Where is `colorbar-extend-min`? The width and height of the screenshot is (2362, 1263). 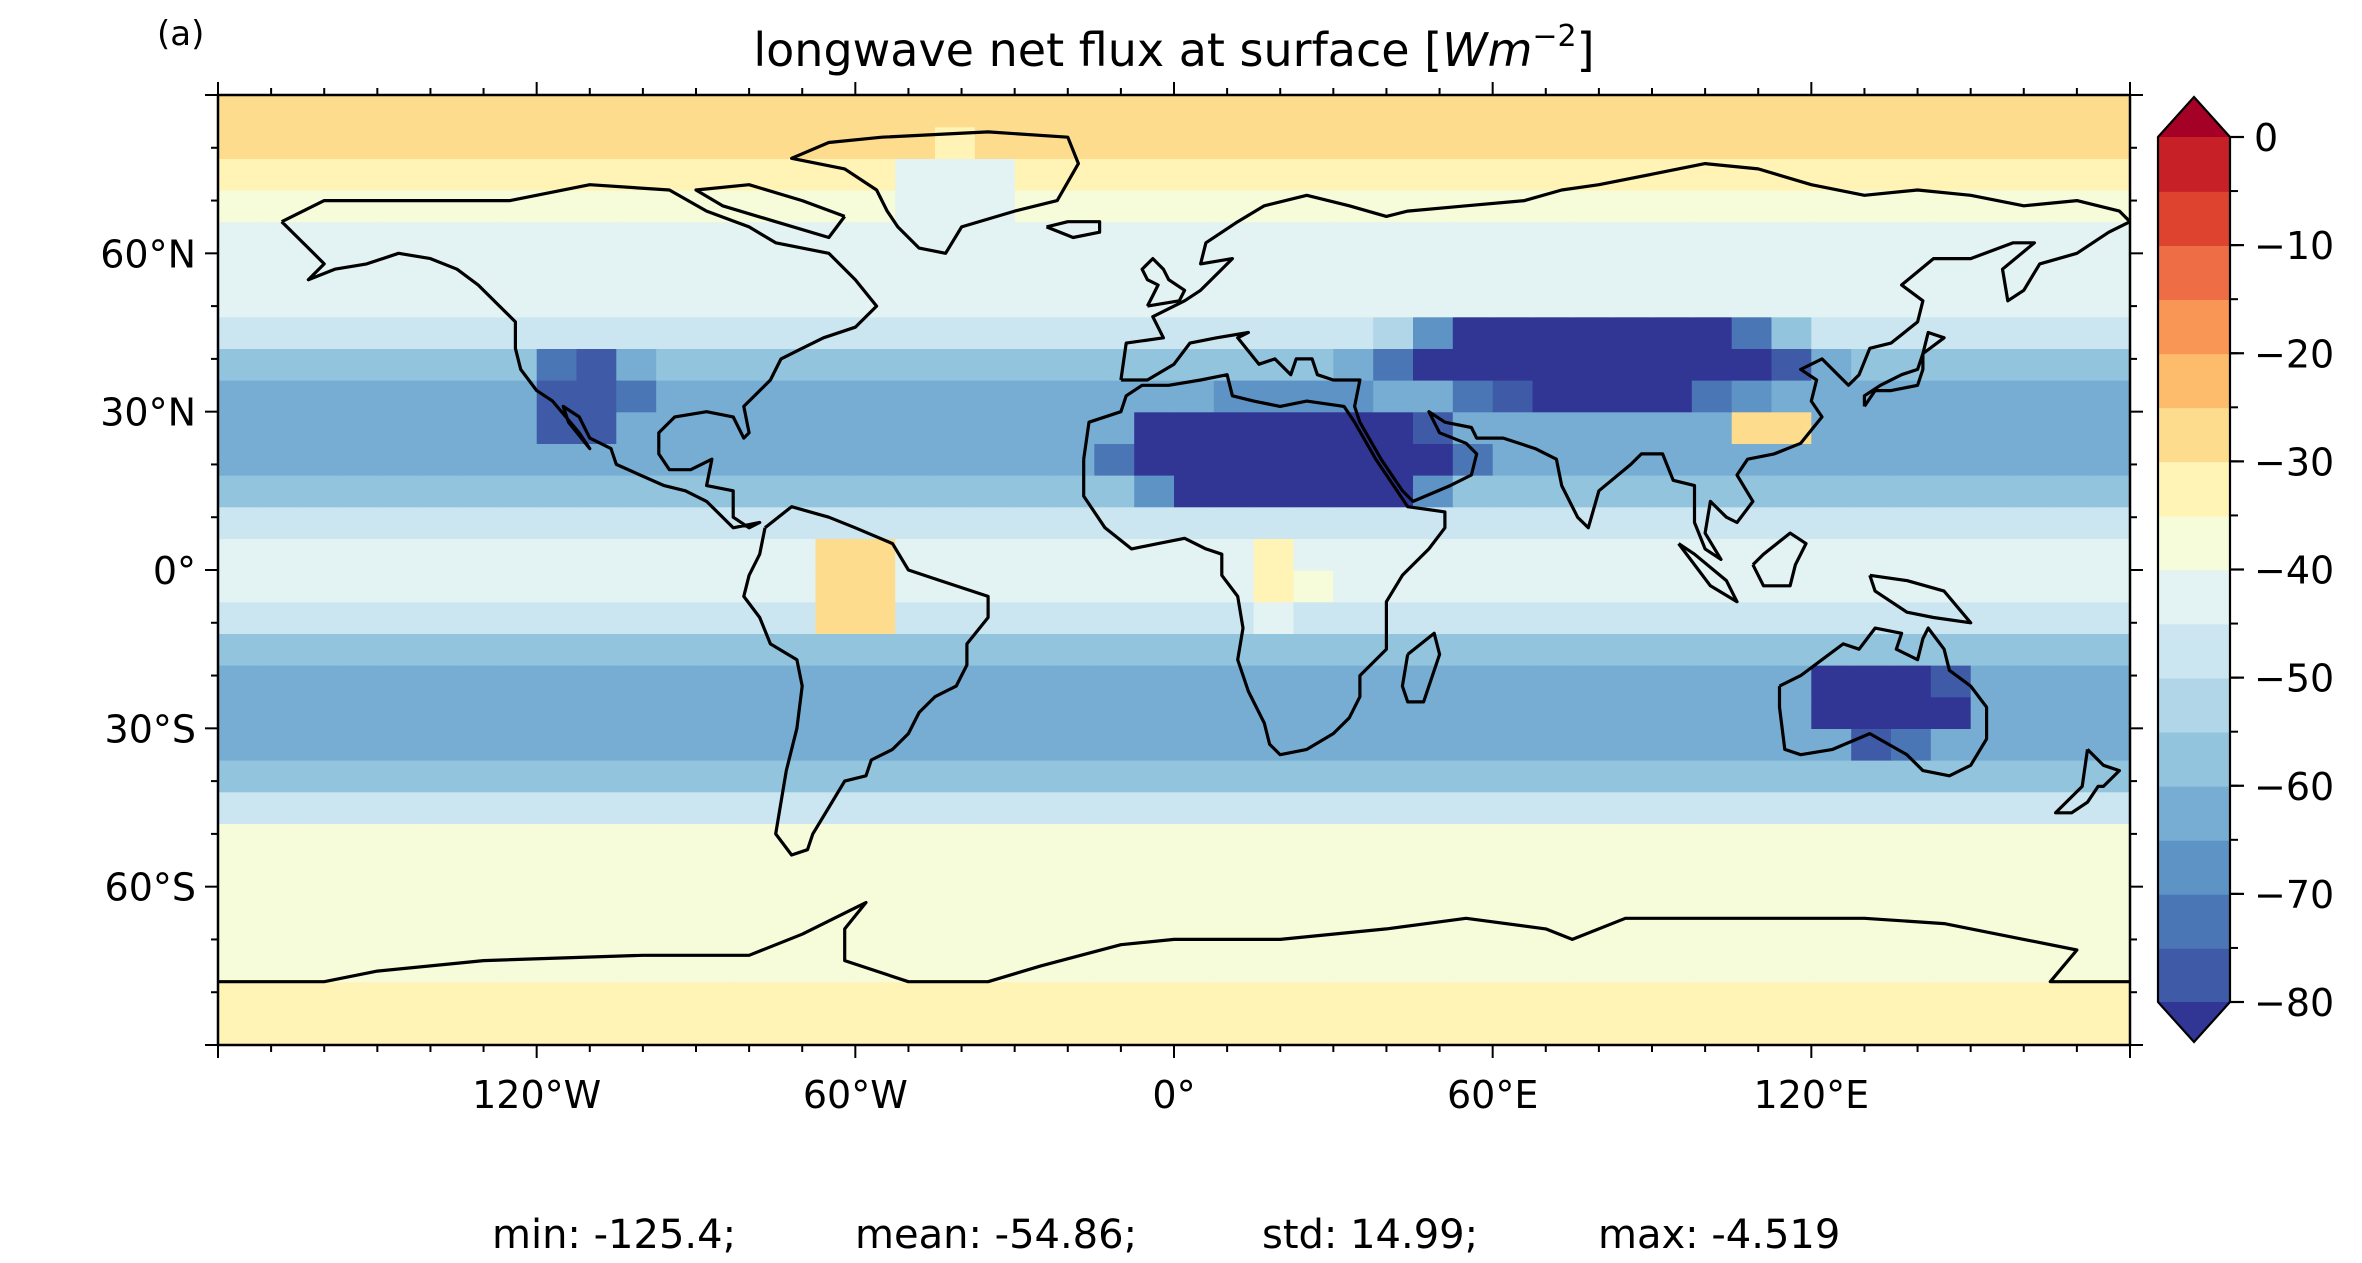
colorbar-extend-min is located at coordinates (2194, 1022).